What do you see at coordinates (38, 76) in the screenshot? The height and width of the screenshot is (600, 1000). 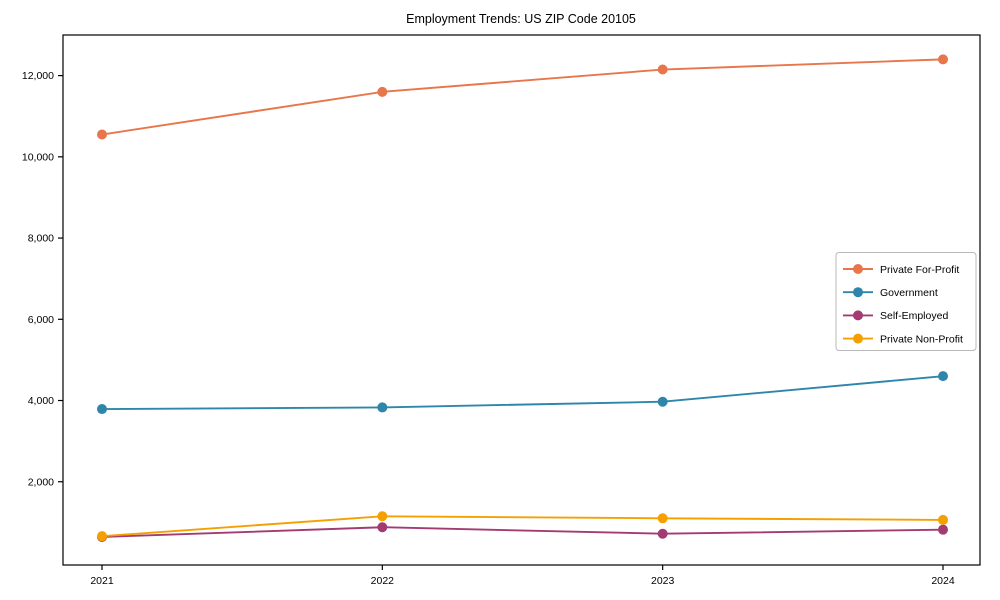 I see `y-tick-label: 12,000` at bounding box center [38, 76].